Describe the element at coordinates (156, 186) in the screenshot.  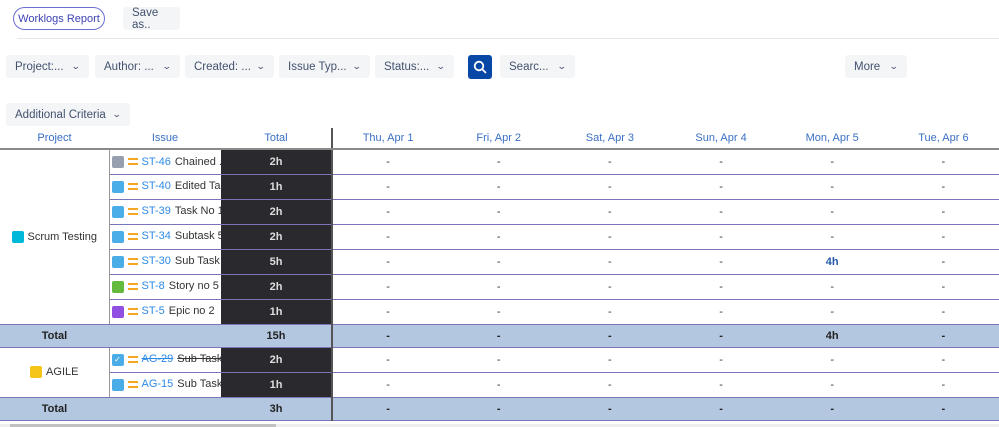
I see `issue-key-link: ST-40` at that location.